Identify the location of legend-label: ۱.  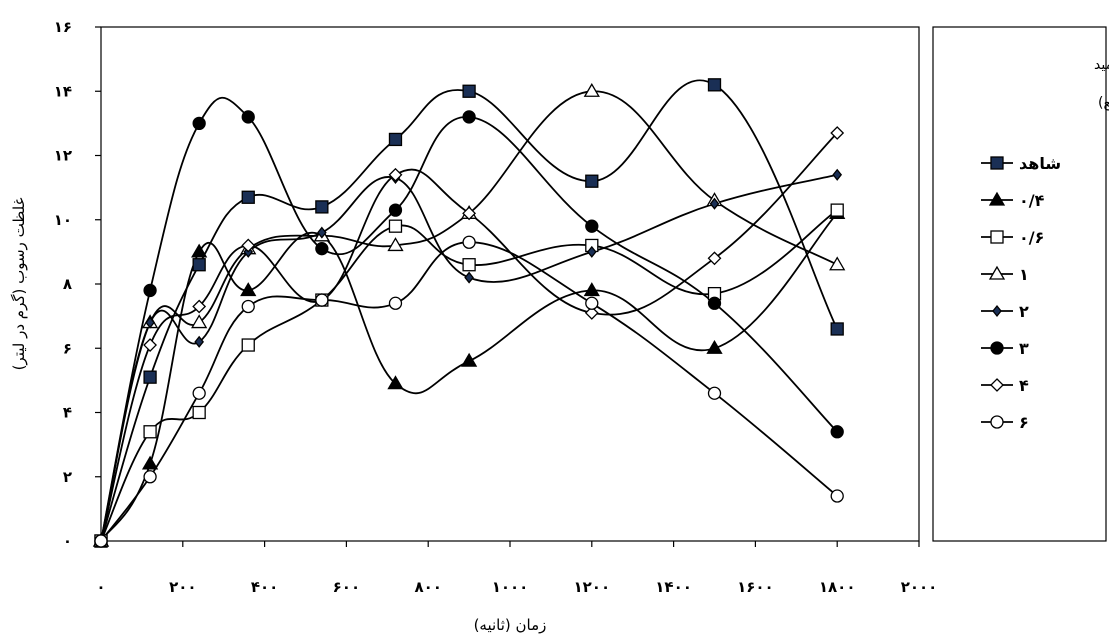
(1024, 274).